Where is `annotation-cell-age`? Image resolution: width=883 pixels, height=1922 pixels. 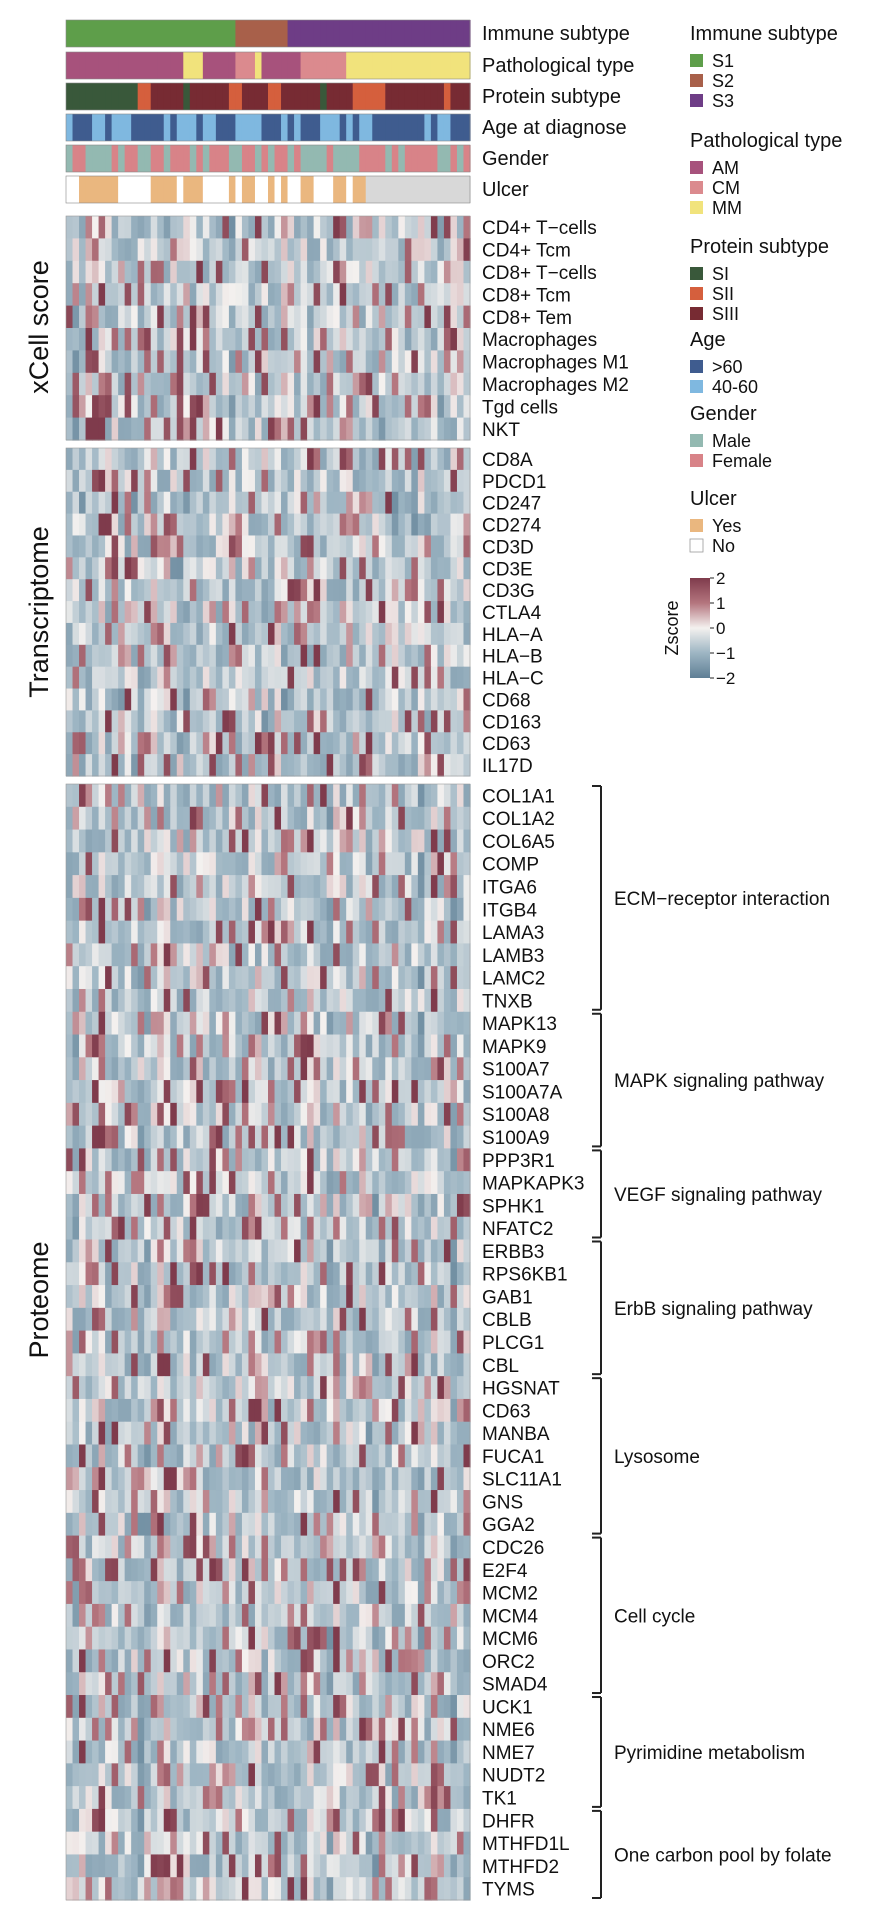 annotation-cell-age is located at coordinates (395, 127).